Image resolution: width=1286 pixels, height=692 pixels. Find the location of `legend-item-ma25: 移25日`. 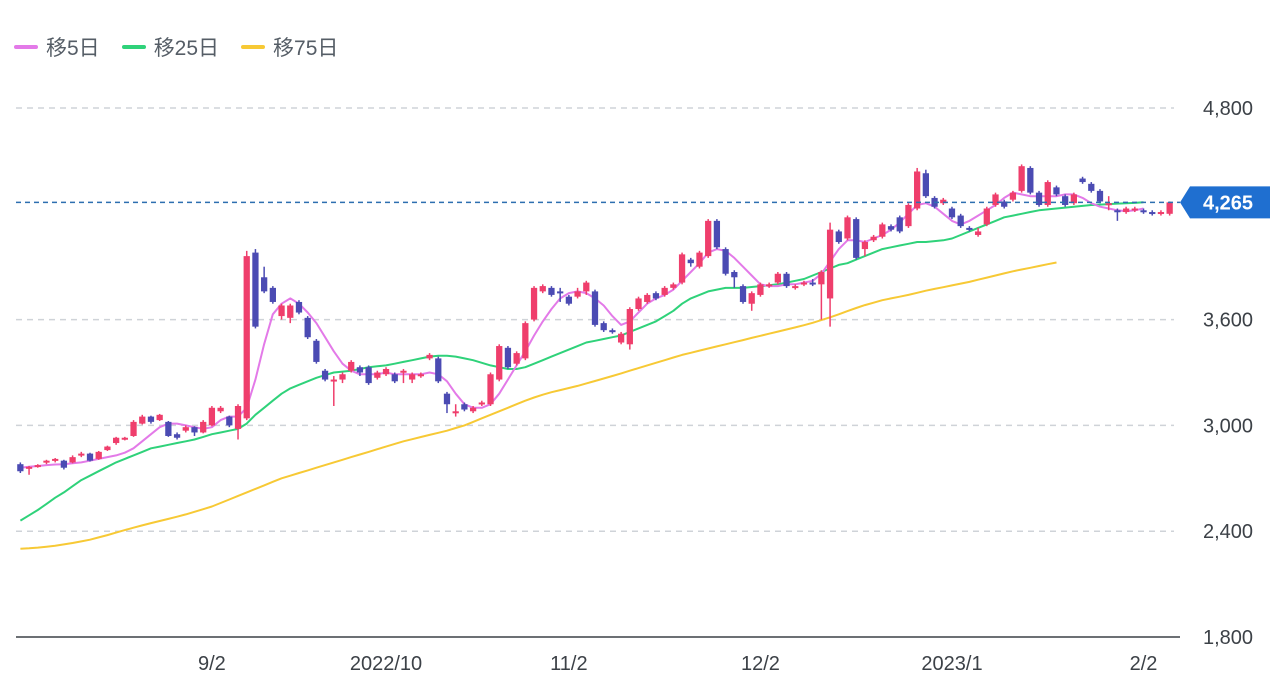

legend-item-ma25: 移25日 is located at coordinates (170, 47).